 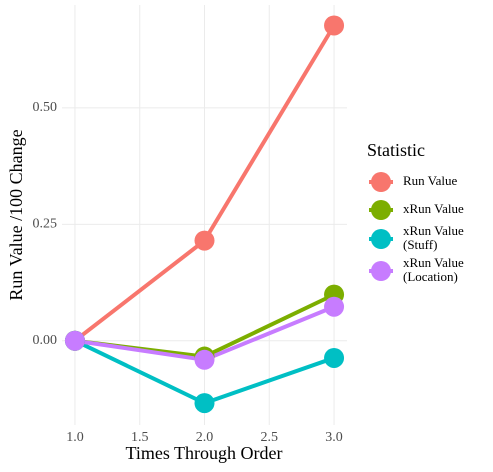 I want to click on legend-label: xRun Value (Stuff), so click(x=433, y=237).